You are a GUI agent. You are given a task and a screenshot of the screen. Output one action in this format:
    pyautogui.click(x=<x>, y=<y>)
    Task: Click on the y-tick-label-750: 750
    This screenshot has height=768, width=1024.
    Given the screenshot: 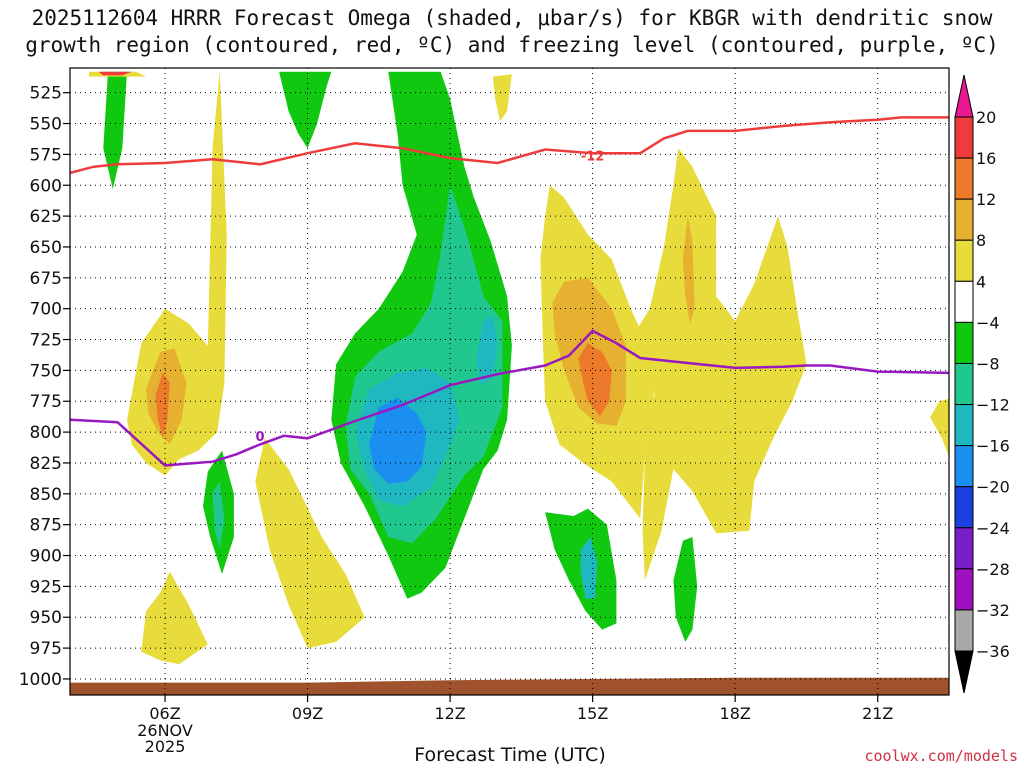 What is the action you would take?
    pyautogui.click(x=46, y=371)
    